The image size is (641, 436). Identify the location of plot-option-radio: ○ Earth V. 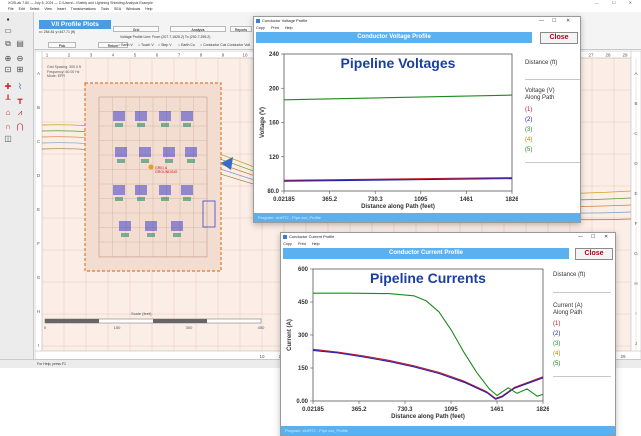
(125, 45).